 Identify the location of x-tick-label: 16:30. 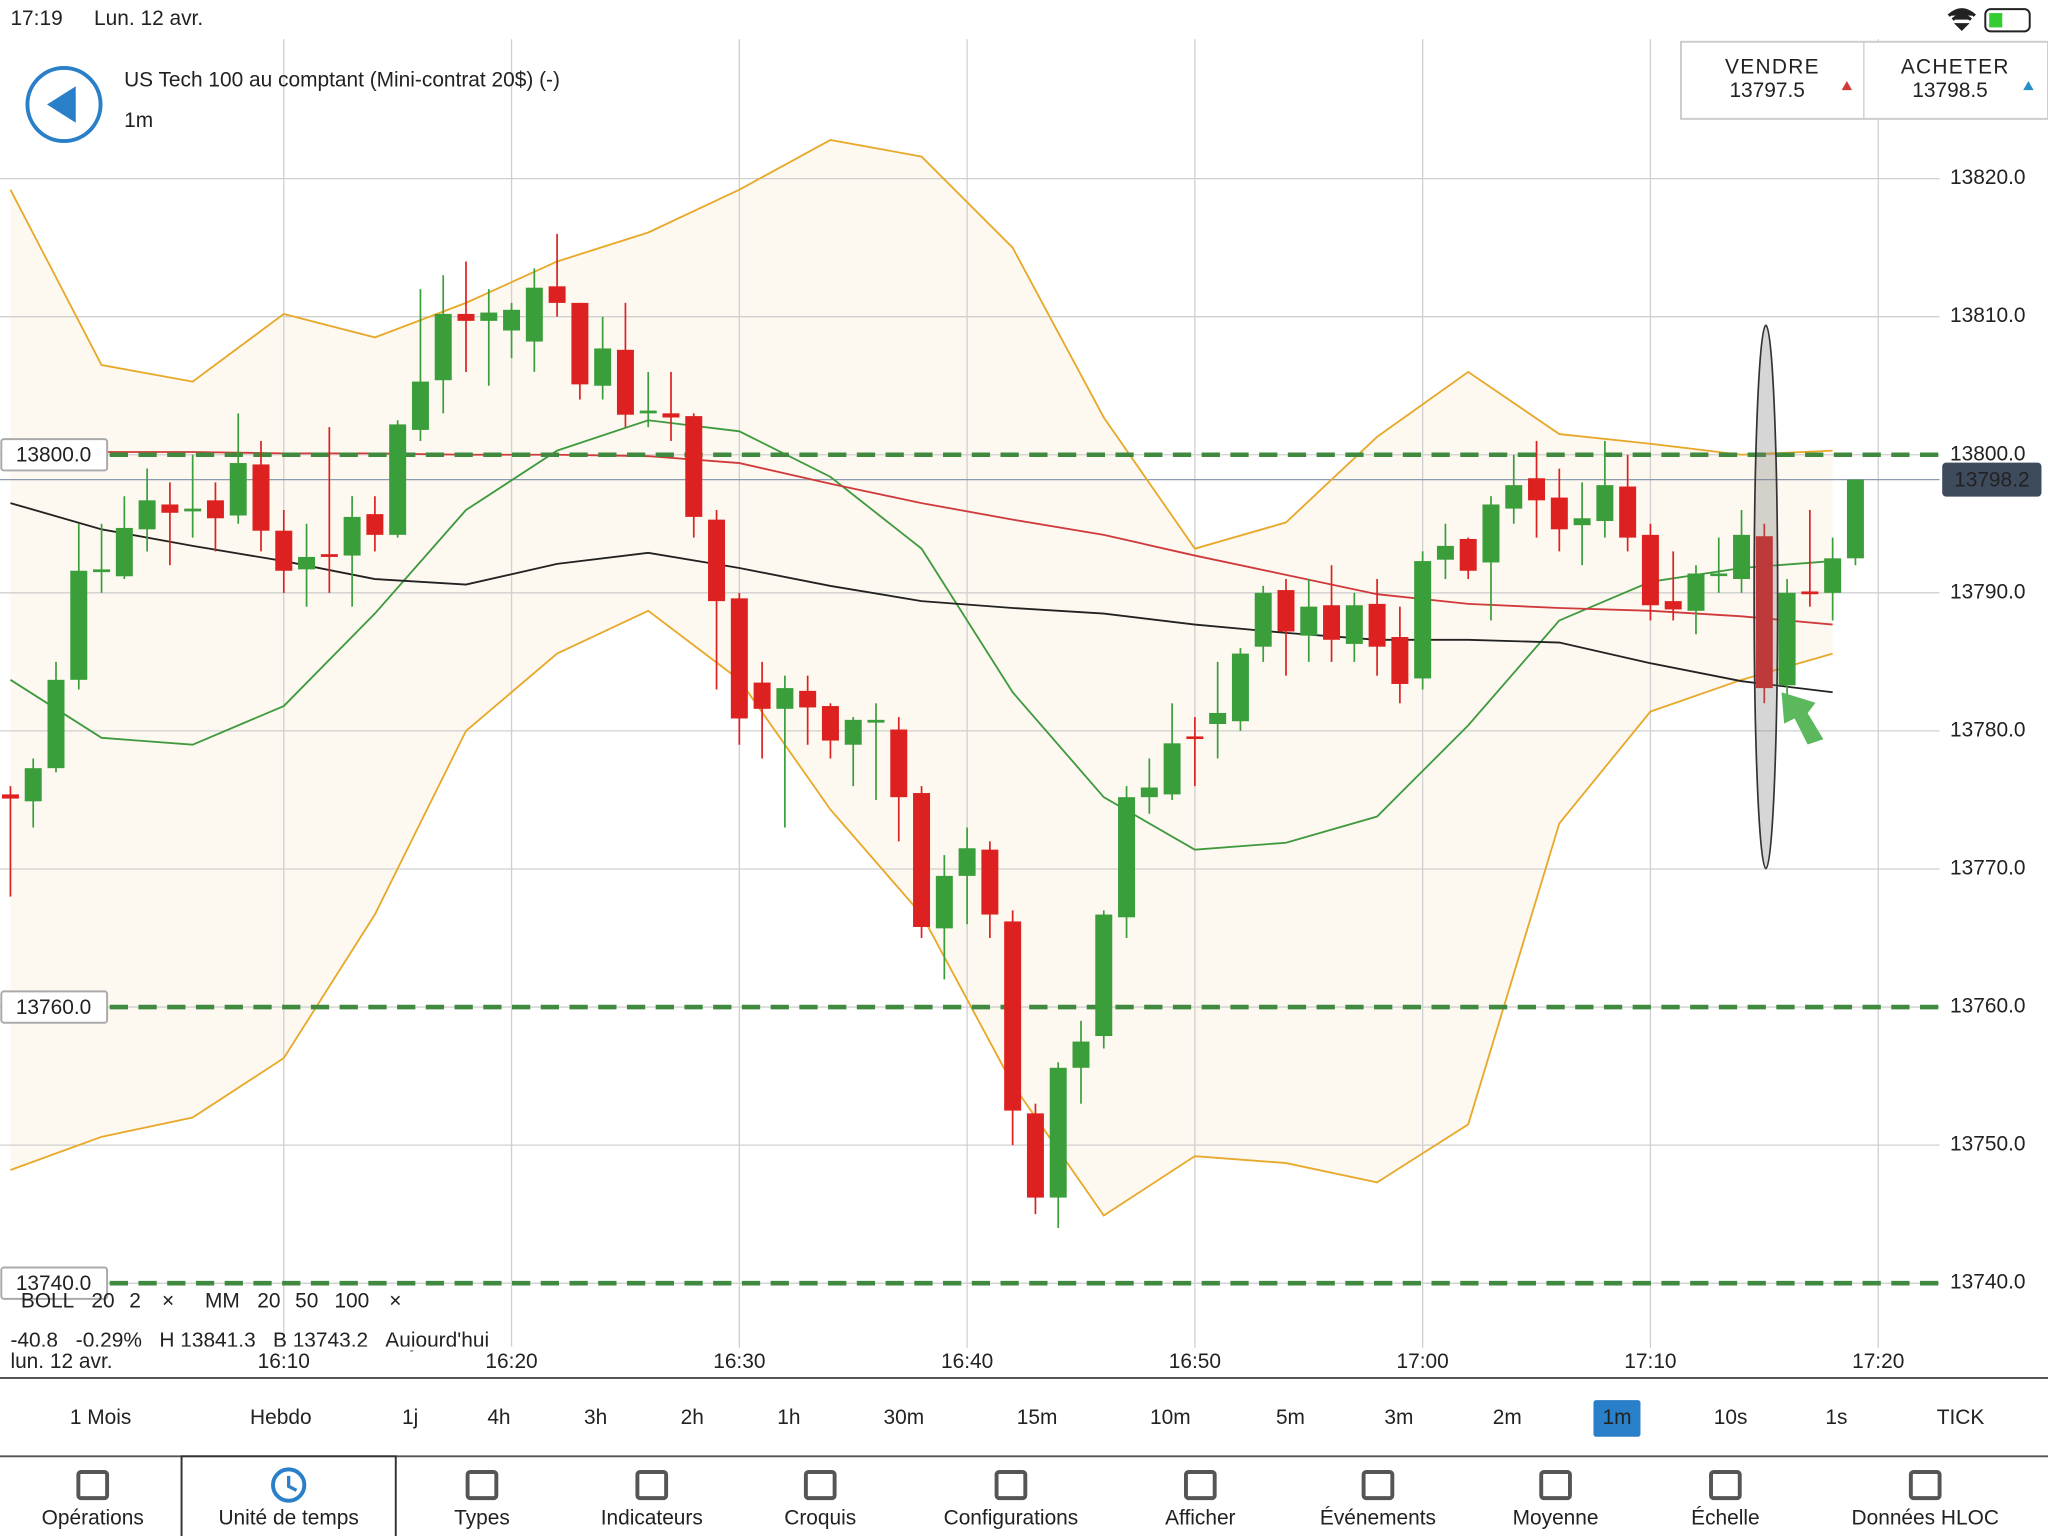
(739, 1361).